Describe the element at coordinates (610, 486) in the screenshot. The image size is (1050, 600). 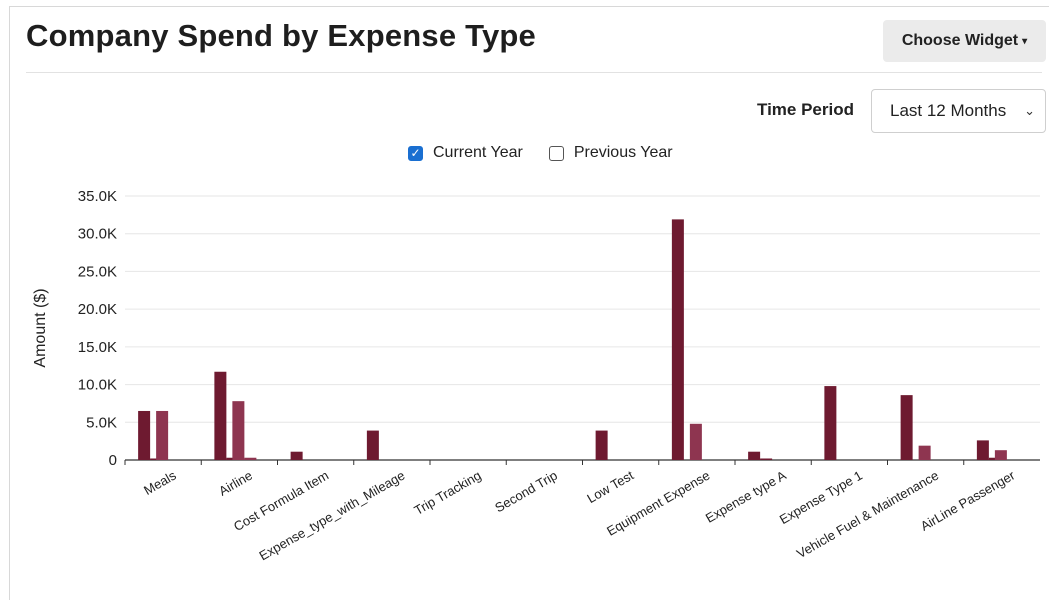
I see `x-tick-label: Low Test` at that location.